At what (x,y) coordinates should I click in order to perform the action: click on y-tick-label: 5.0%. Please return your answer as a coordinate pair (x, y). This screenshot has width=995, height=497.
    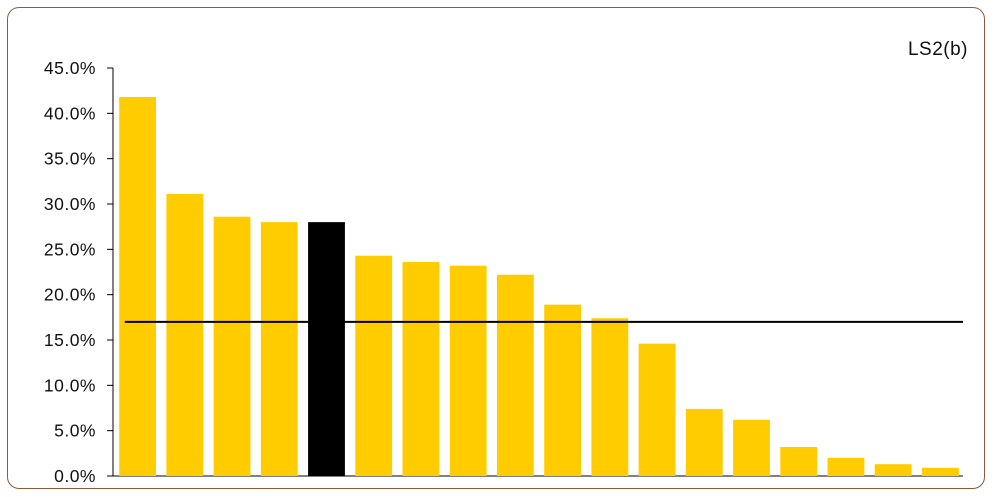
    Looking at the image, I should click on (75, 431).